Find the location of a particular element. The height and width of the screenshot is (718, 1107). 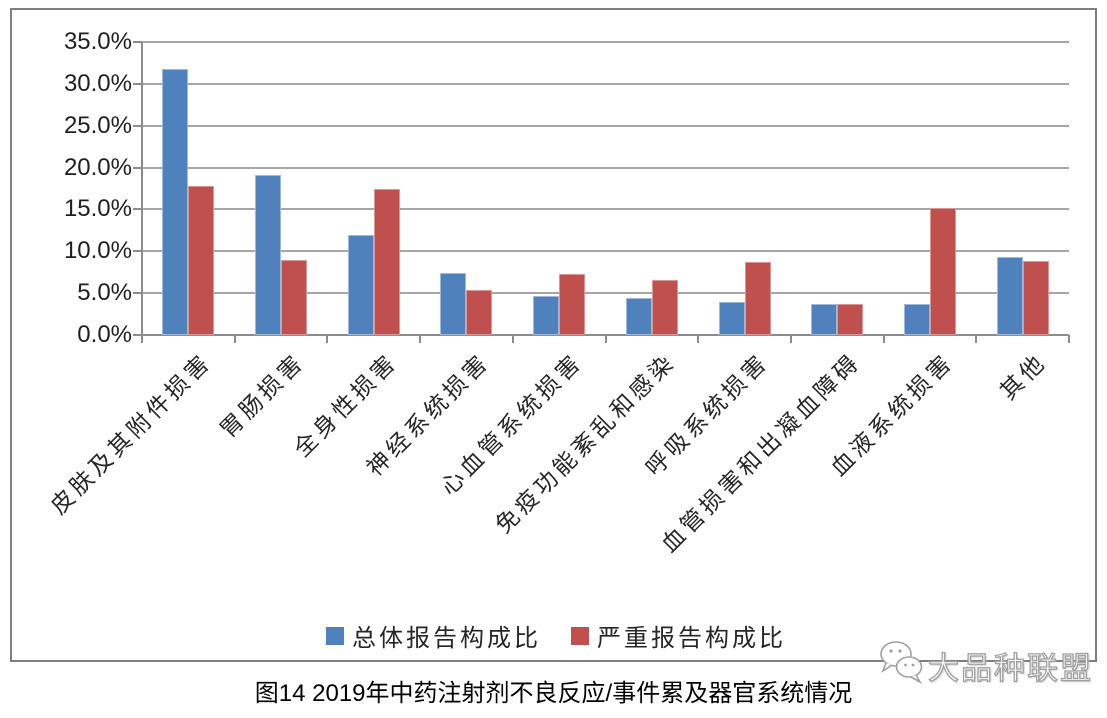

watermark-text: 大品种联盟 is located at coordinates (1010, 668).